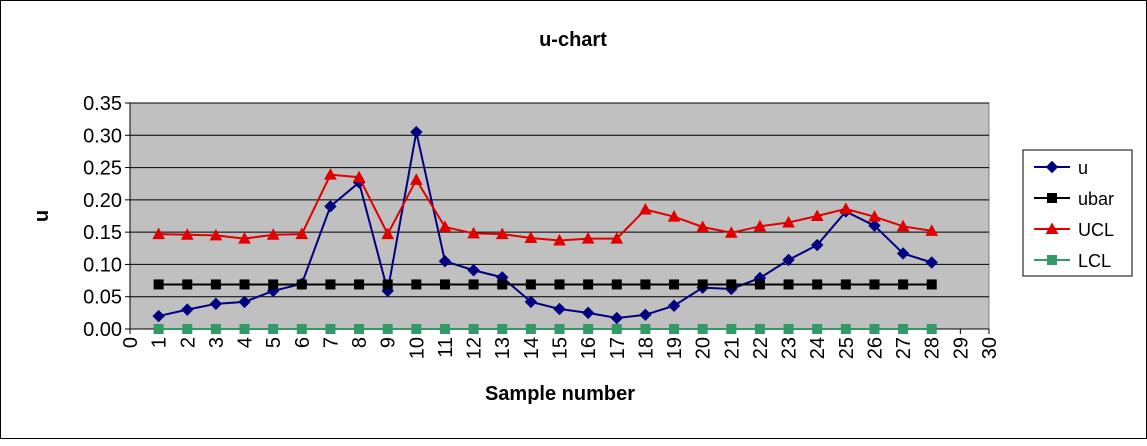  Describe the element at coordinates (246, 342) in the screenshot. I see `x-tick-label: 4` at that location.